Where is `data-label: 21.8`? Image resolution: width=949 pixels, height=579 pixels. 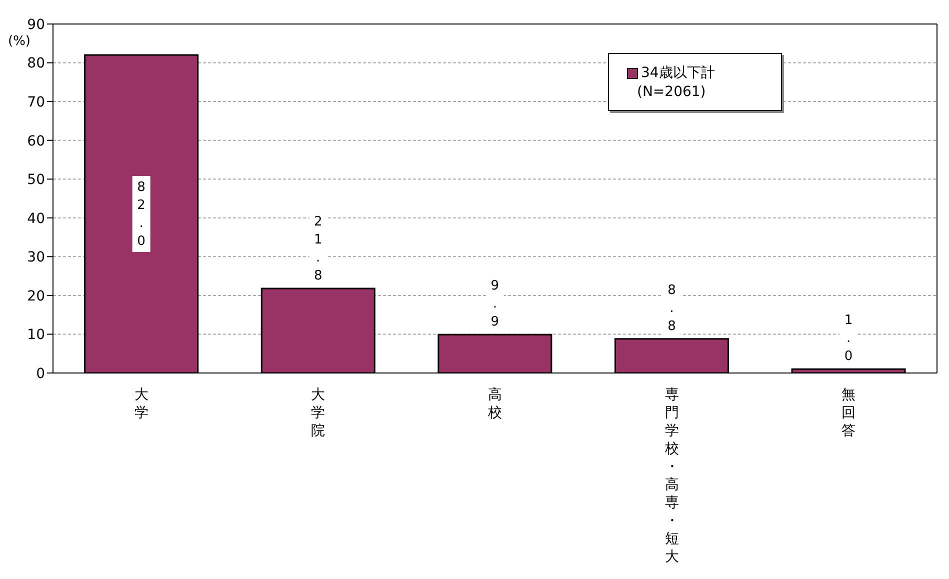
data-label: 21.8 is located at coordinates (318, 249).